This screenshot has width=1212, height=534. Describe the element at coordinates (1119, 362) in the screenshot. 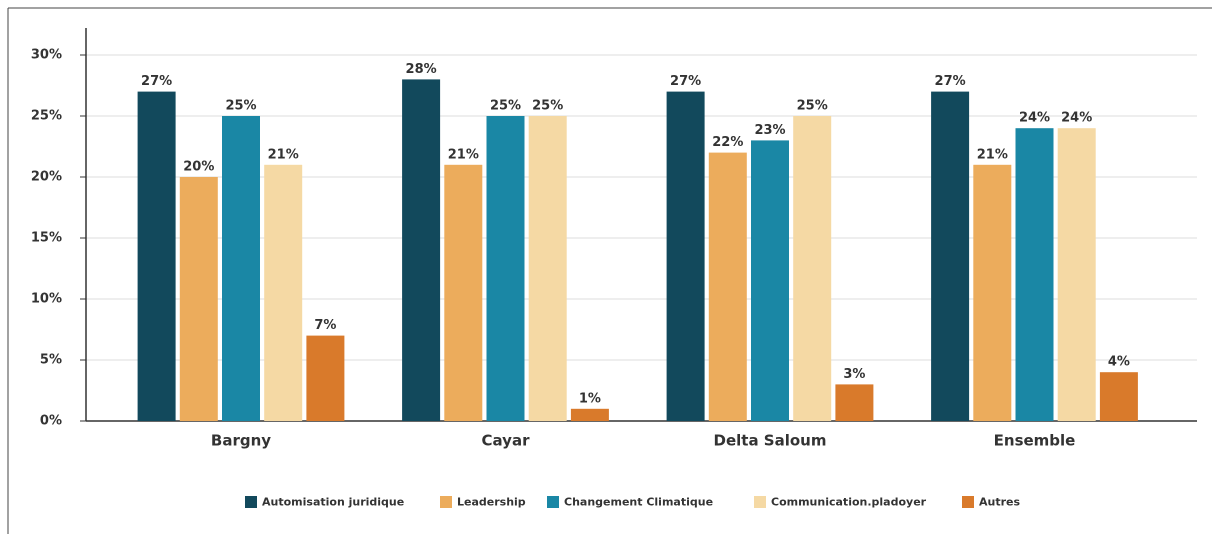

I see `value-label: 4%` at that location.